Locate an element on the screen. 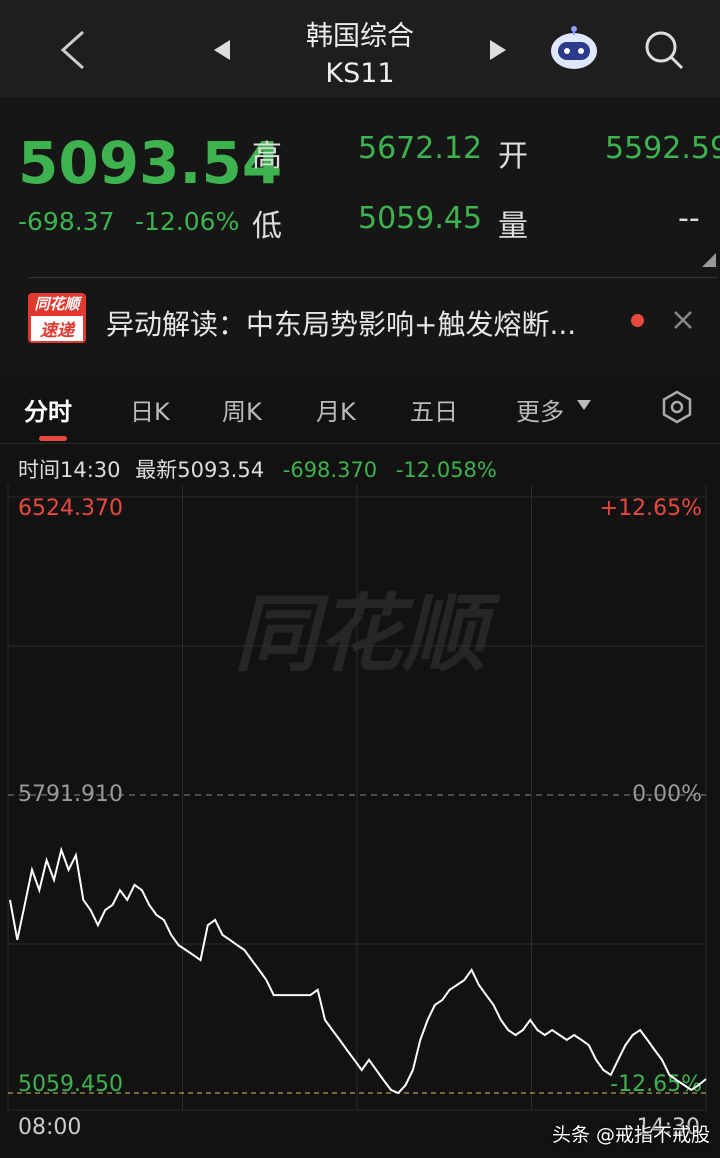 The width and height of the screenshot is (720, 1158). info-line: 时间14:30 最新5093.54 -698.370 -12.058% is located at coordinates (257, 469).